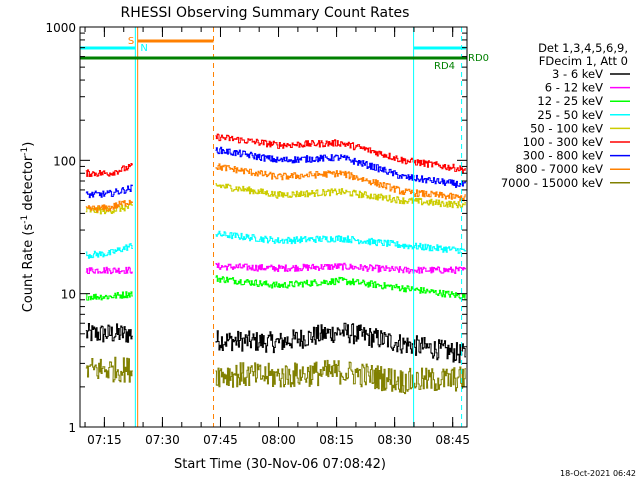 The image size is (640, 480). Describe the element at coordinates (341, 268) in the screenshot. I see `series-1-line-after-gap` at that location.